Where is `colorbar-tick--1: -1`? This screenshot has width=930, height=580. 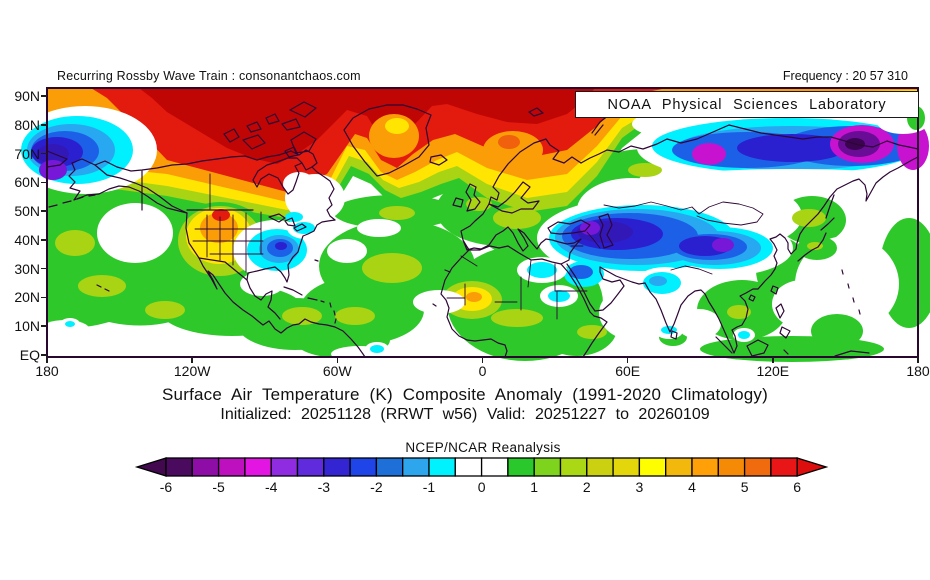 colorbar-tick--1: -1 is located at coordinates (429, 487).